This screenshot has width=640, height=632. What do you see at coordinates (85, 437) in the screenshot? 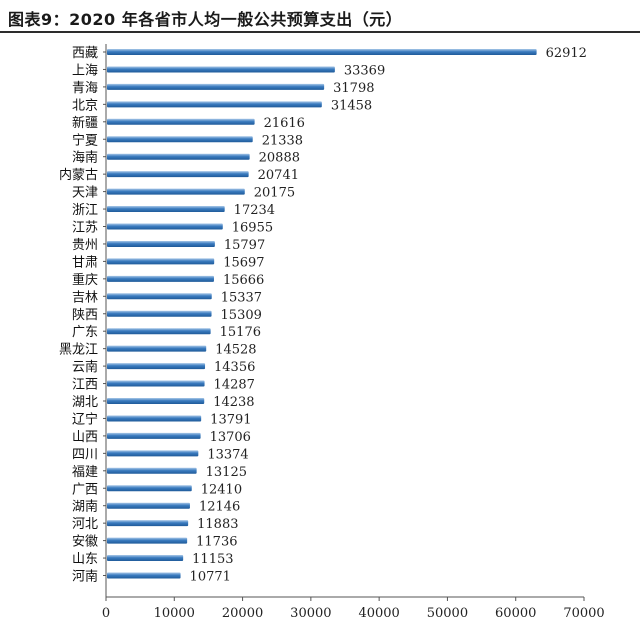
I see `category-label: 山西` at bounding box center [85, 437].